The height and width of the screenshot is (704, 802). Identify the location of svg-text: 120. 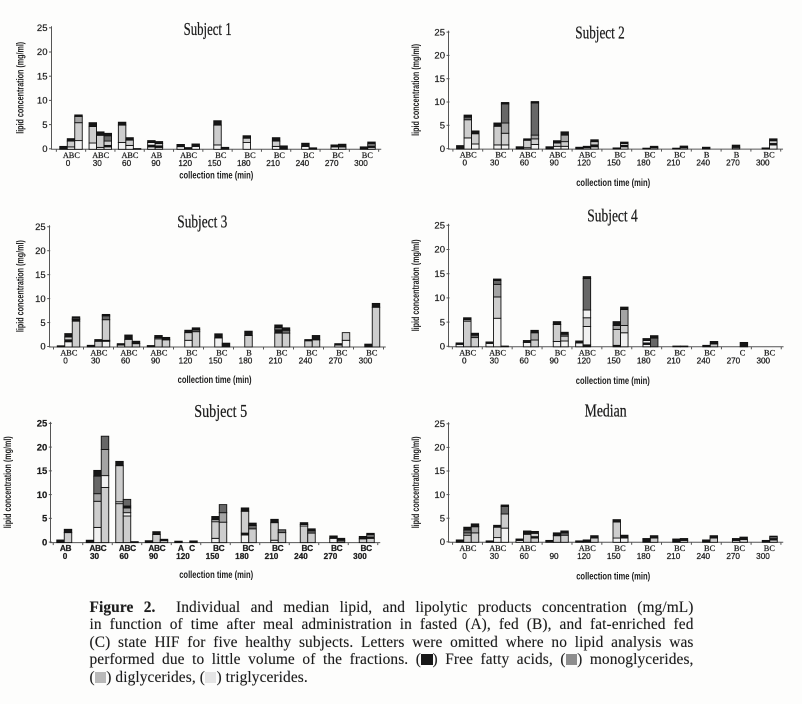
(183, 556).